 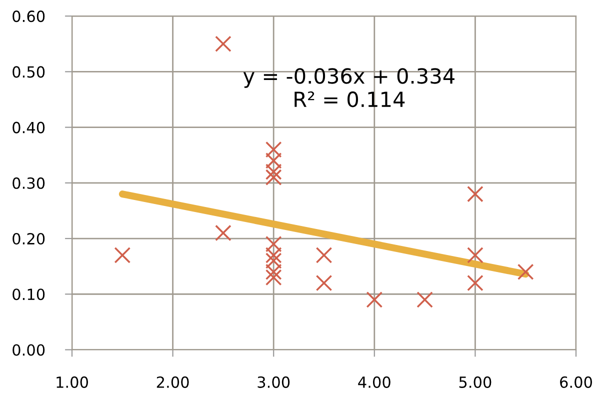 What do you see at coordinates (28, 238) in the screenshot?
I see `y-tick-label: 0.20` at bounding box center [28, 238].